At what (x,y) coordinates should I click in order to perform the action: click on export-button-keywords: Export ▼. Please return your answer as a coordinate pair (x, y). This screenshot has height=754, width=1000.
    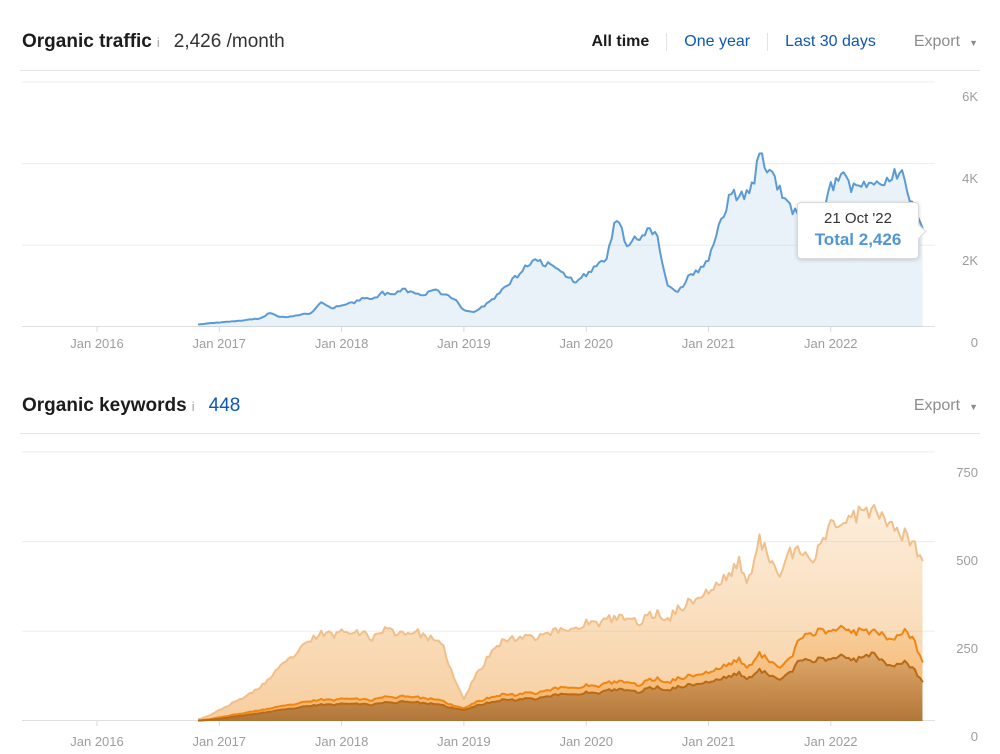
    Looking at the image, I should click on (946, 406).